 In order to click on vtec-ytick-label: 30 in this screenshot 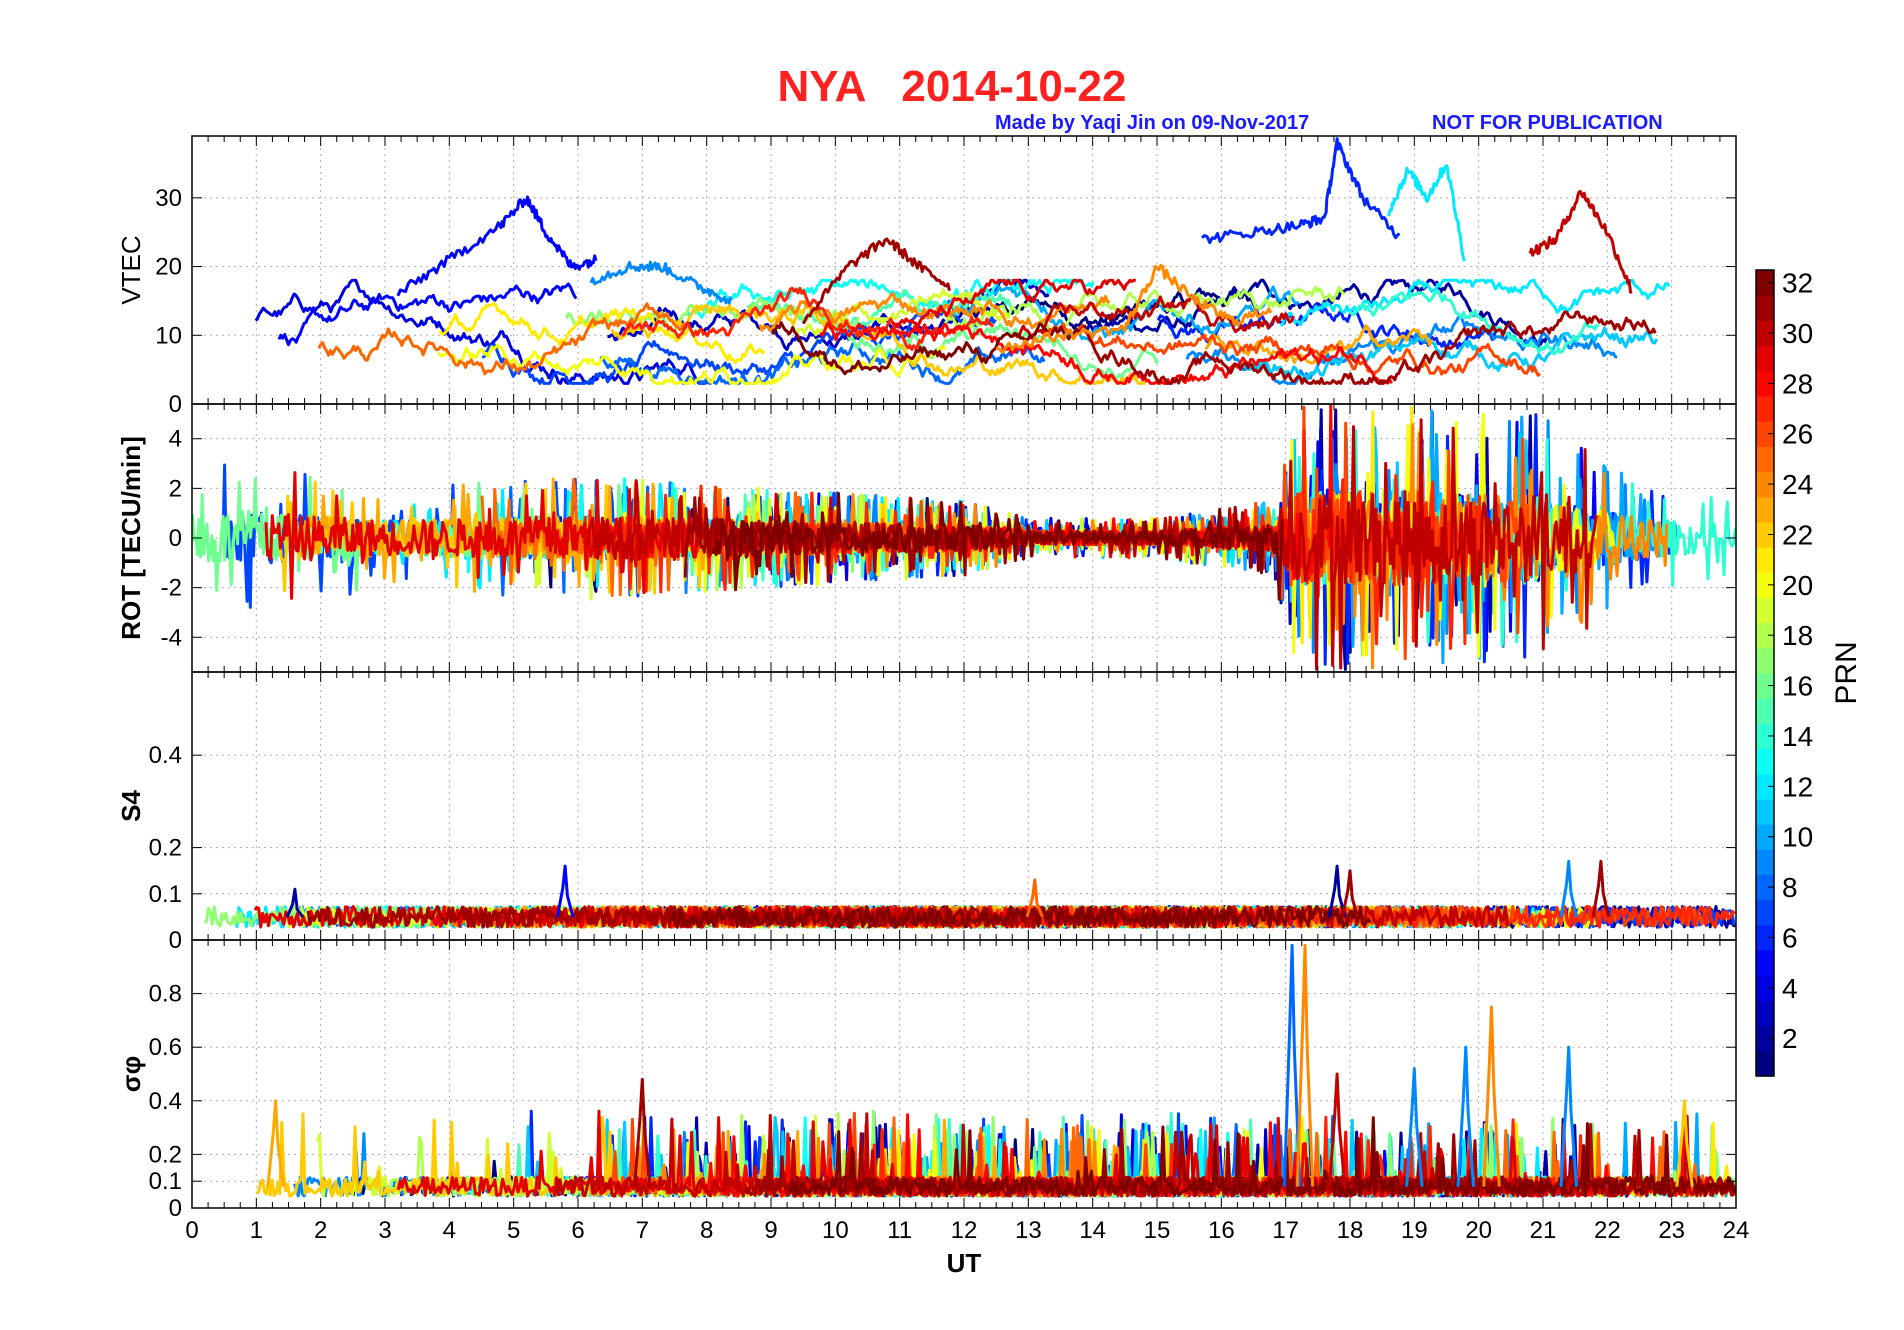, I will do `click(168, 198)`.